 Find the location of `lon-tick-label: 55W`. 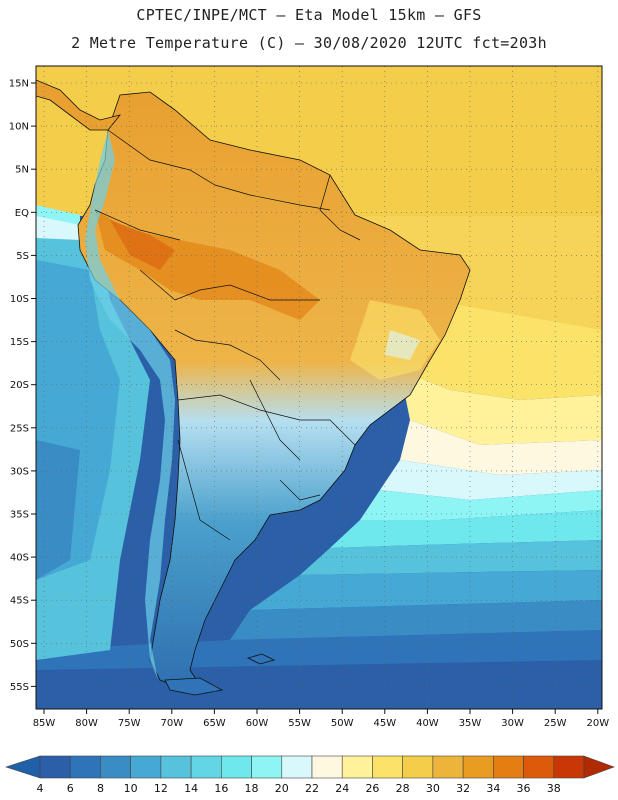

lon-tick-label: 55W is located at coordinates (299, 723).